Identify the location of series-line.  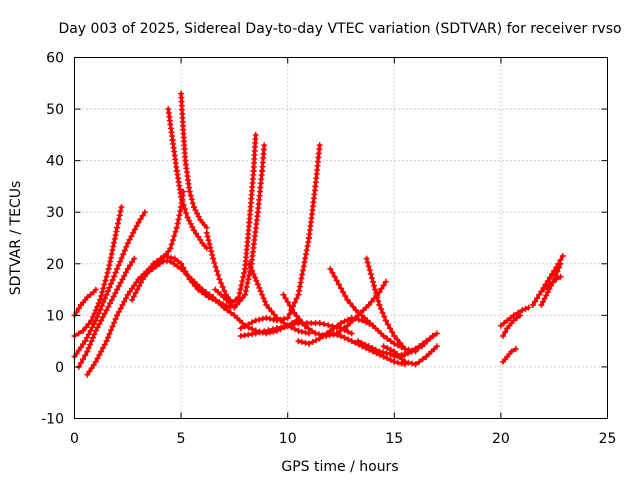
(367, 348).